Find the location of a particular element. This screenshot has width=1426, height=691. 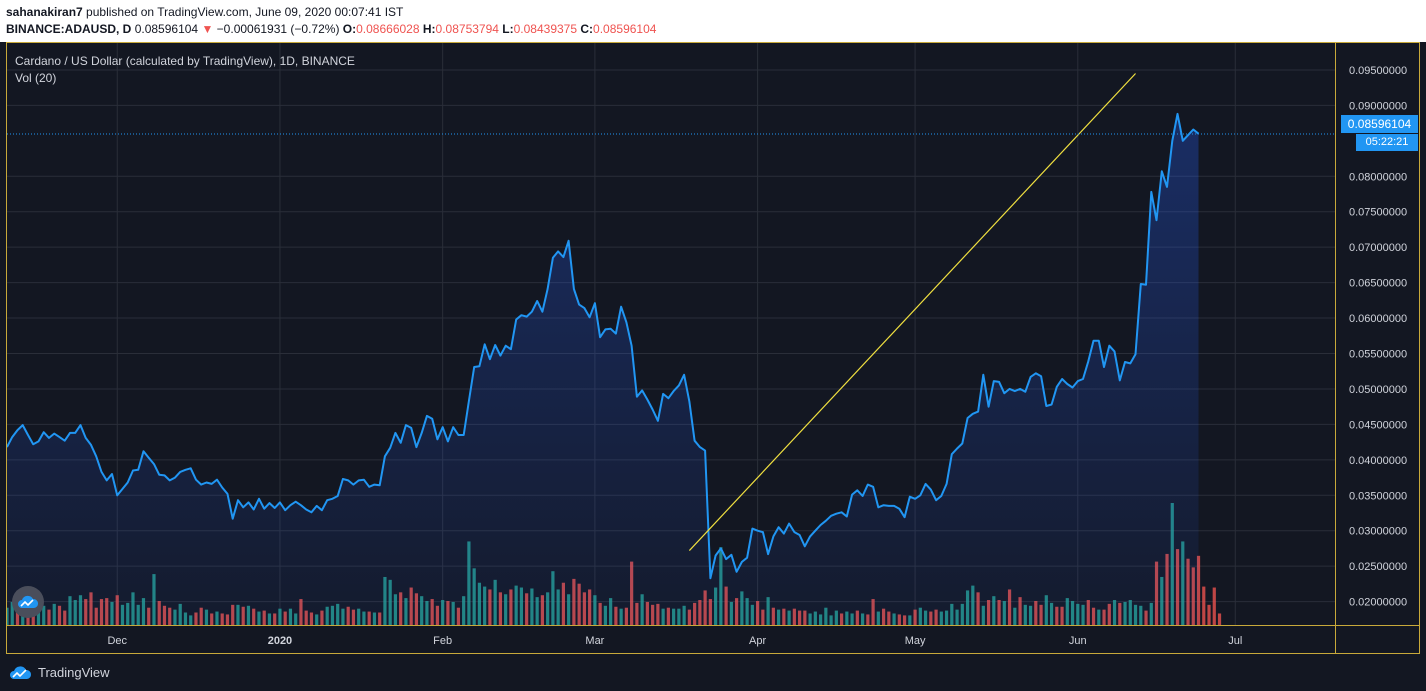

low-label: L: is located at coordinates (508, 29).